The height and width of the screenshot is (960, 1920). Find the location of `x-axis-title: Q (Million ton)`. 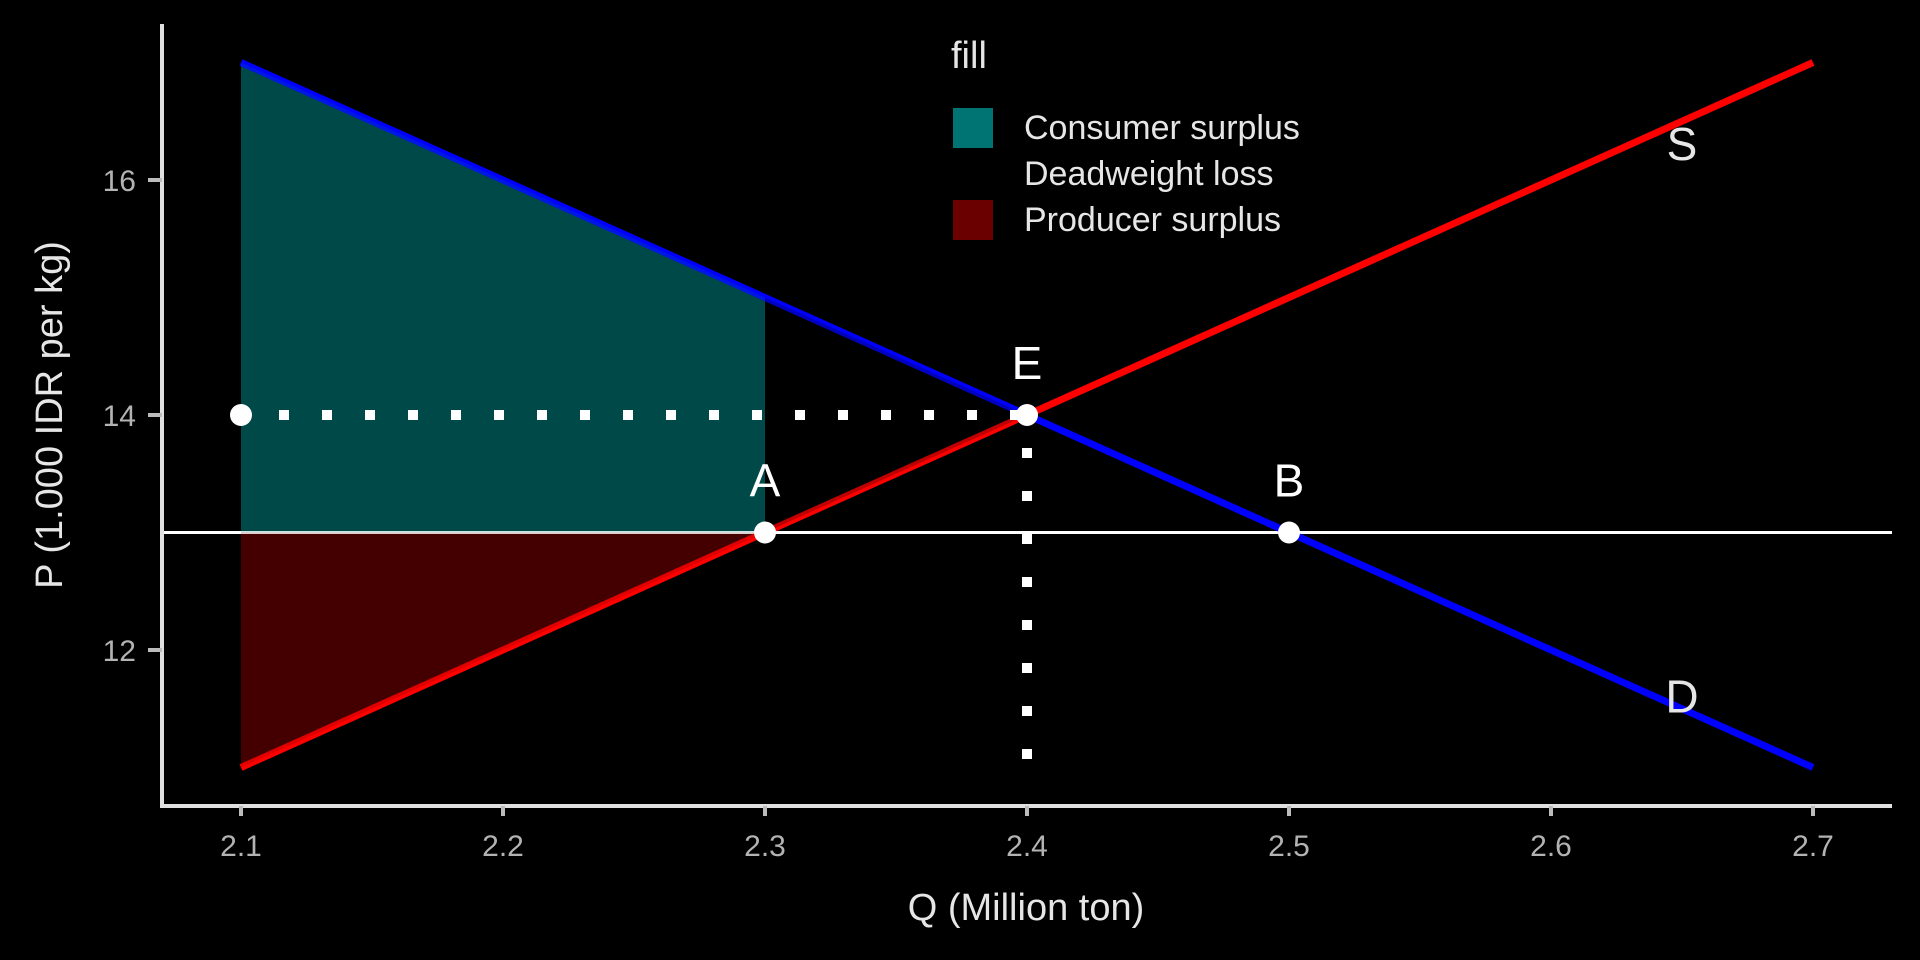

x-axis-title: Q (Million ton) is located at coordinates (1026, 908).